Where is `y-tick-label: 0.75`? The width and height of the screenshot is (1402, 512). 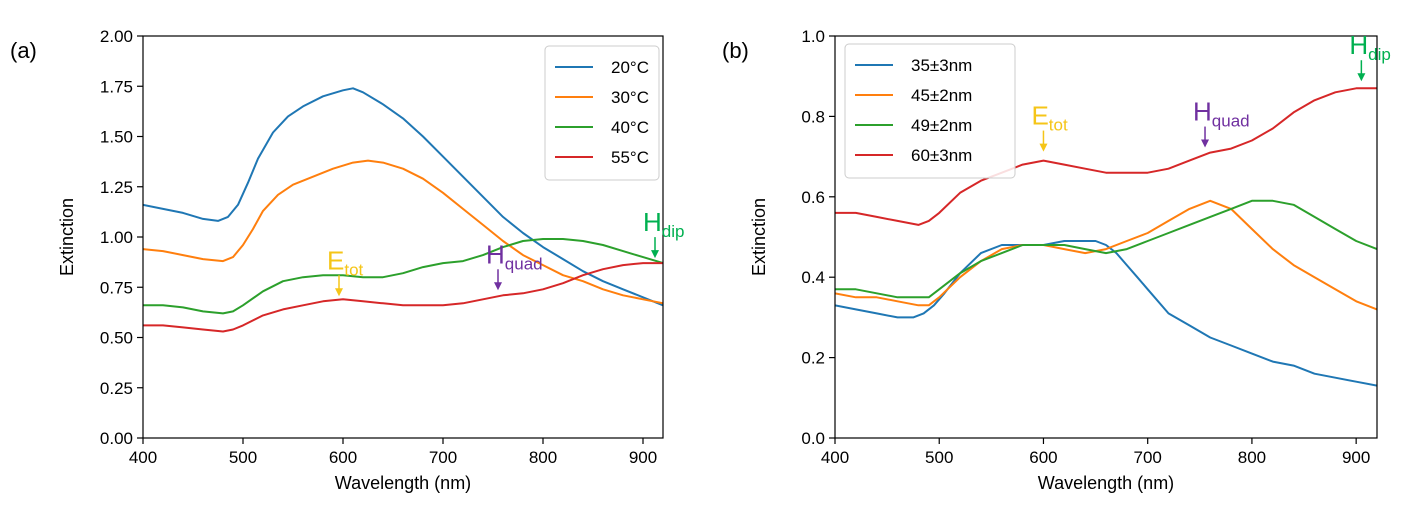
y-tick-label: 0.75 is located at coordinates (116, 287).